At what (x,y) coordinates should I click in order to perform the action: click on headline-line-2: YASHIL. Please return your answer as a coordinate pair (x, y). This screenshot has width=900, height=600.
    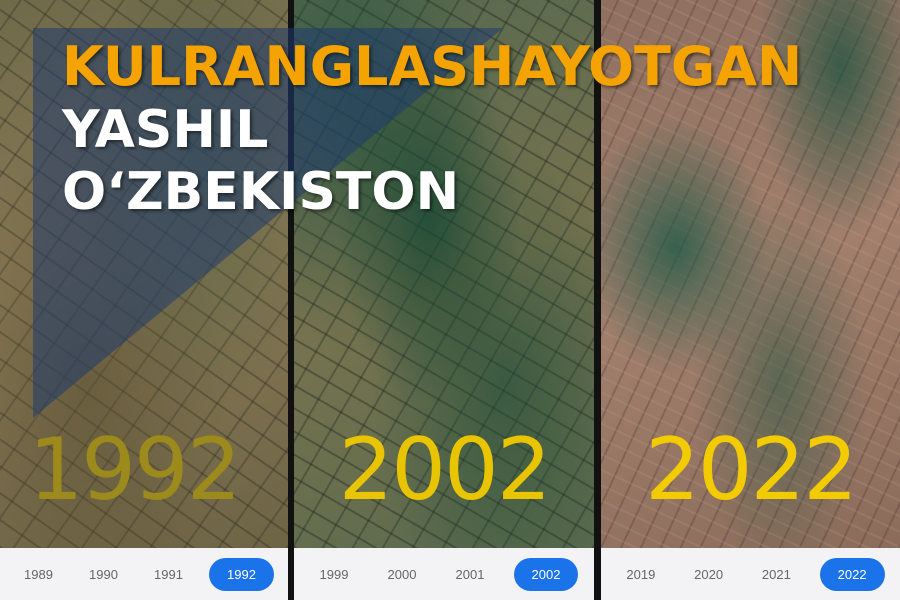
    Looking at the image, I should click on (165, 130).